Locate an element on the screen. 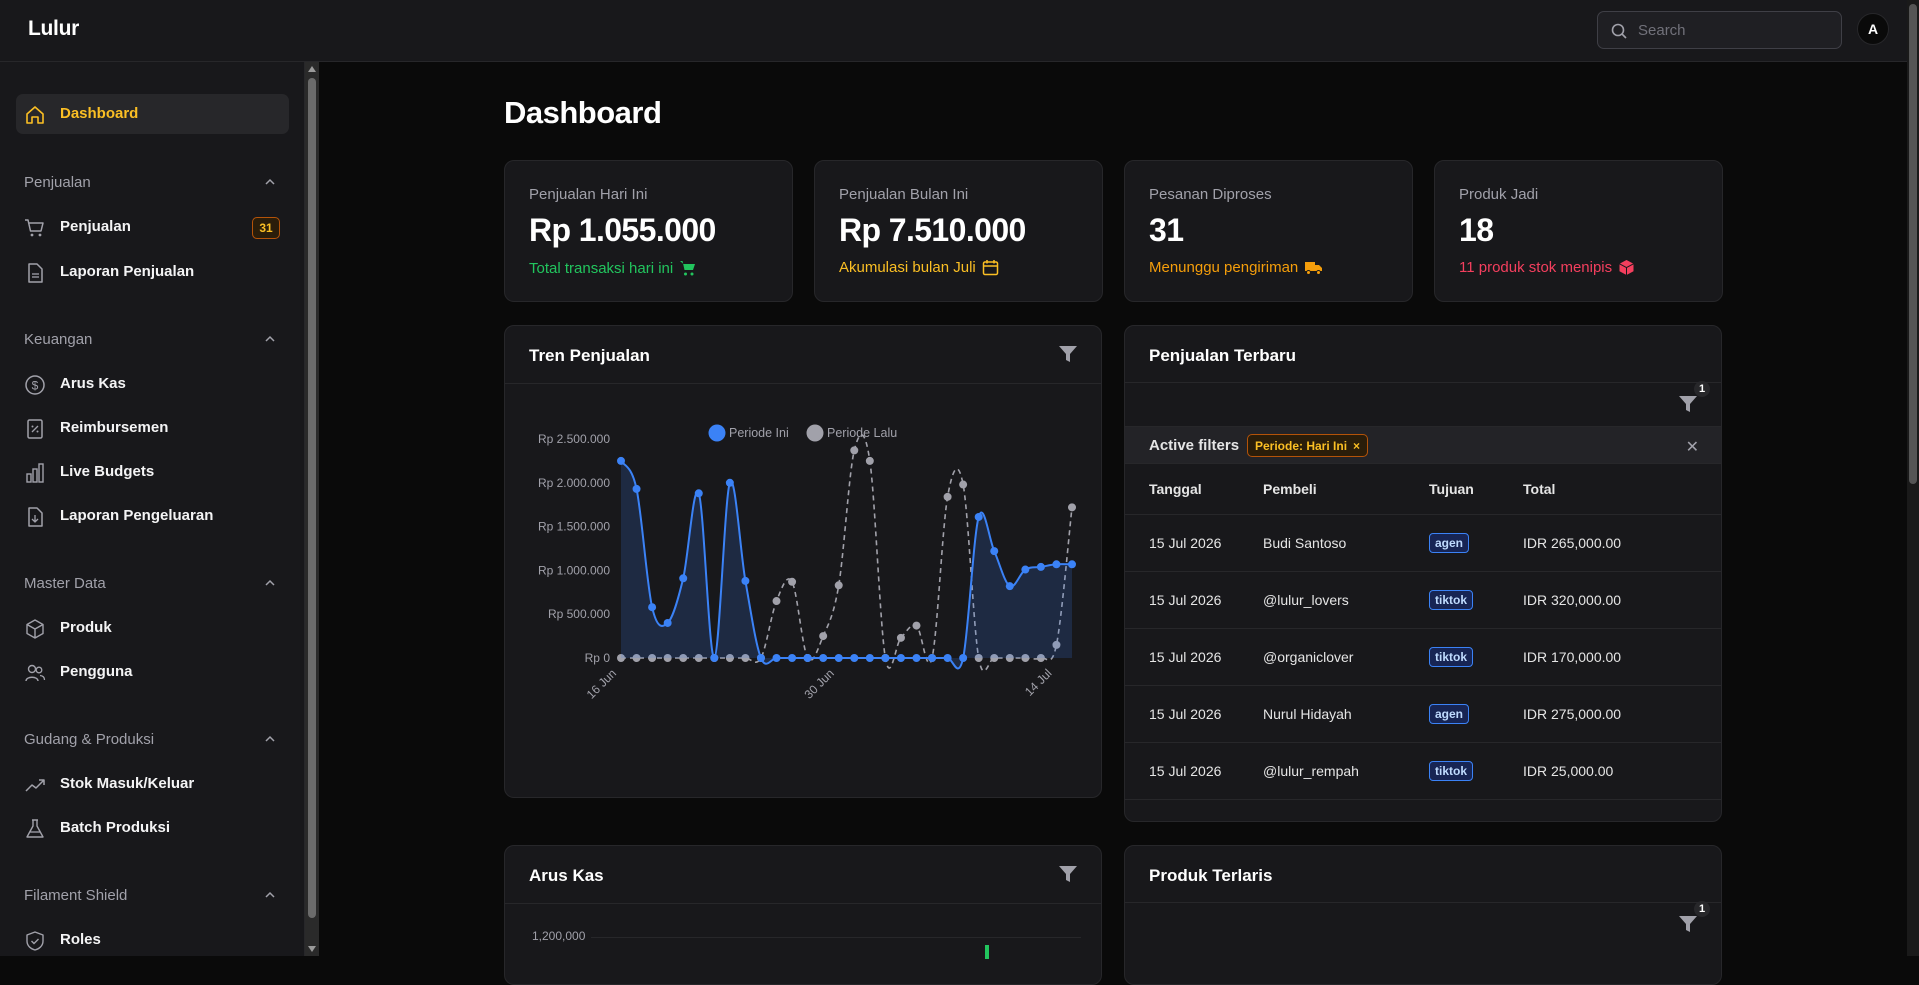 The image size is (1919, 985). tujuan-badge: tiktok is located at coordinates (1451, 770).